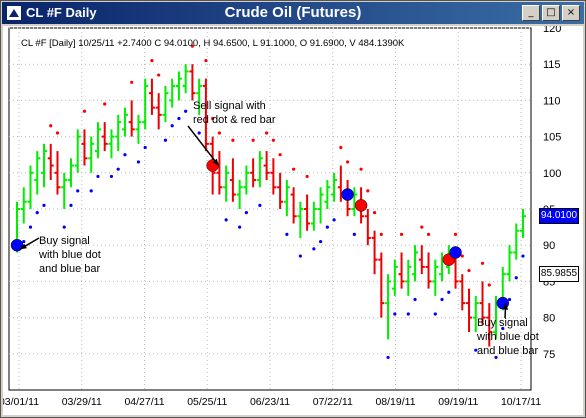 Image resolution: width=586 pixels, height=418 pixels. I want to click on x-tick-label: 03/29/11, so click(82, 402).